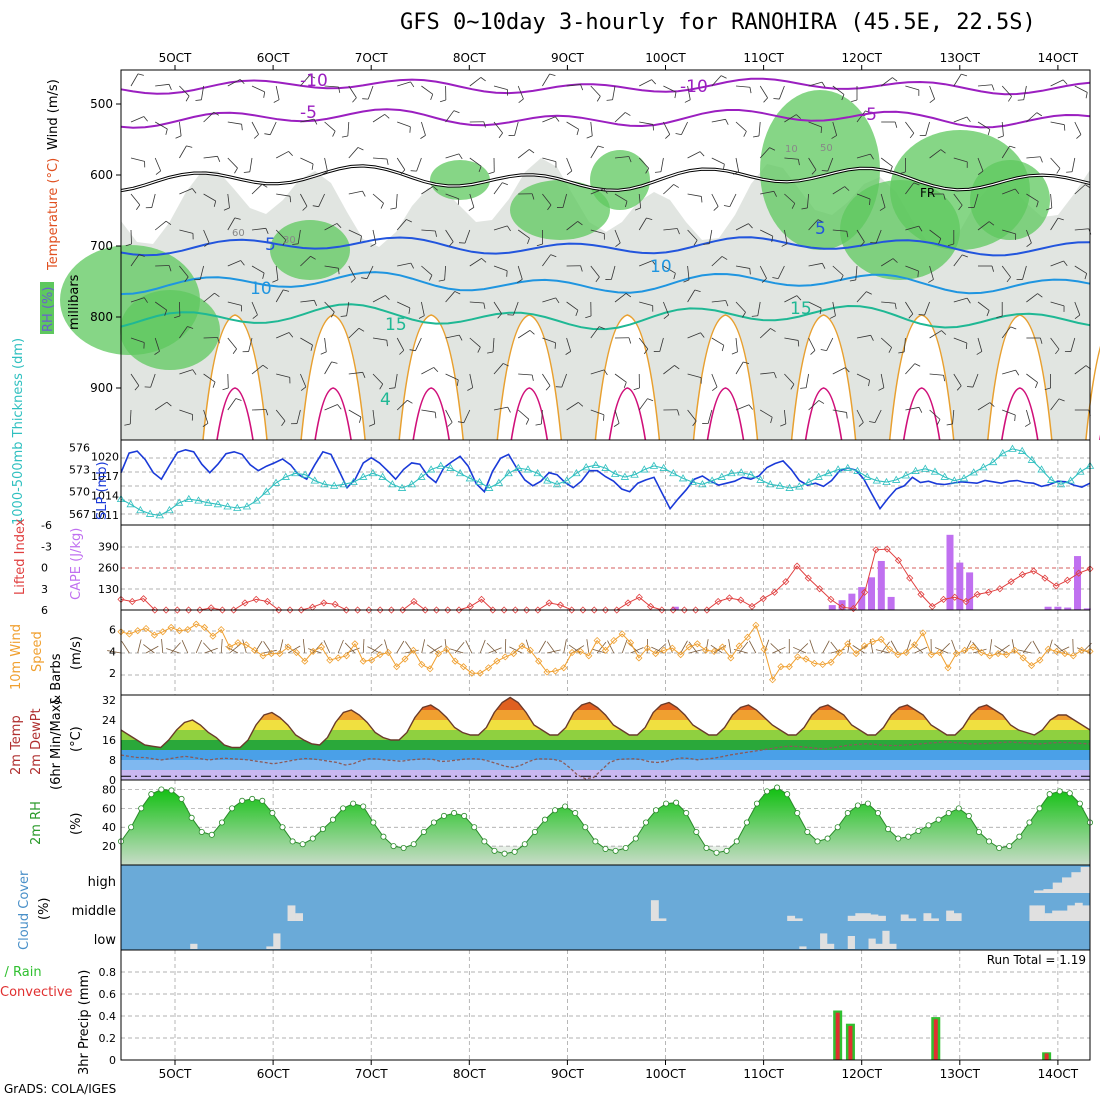  Describe the element at coordinates (605, 86) in the screenshot. I see `temp-contour-minus10` at that location.